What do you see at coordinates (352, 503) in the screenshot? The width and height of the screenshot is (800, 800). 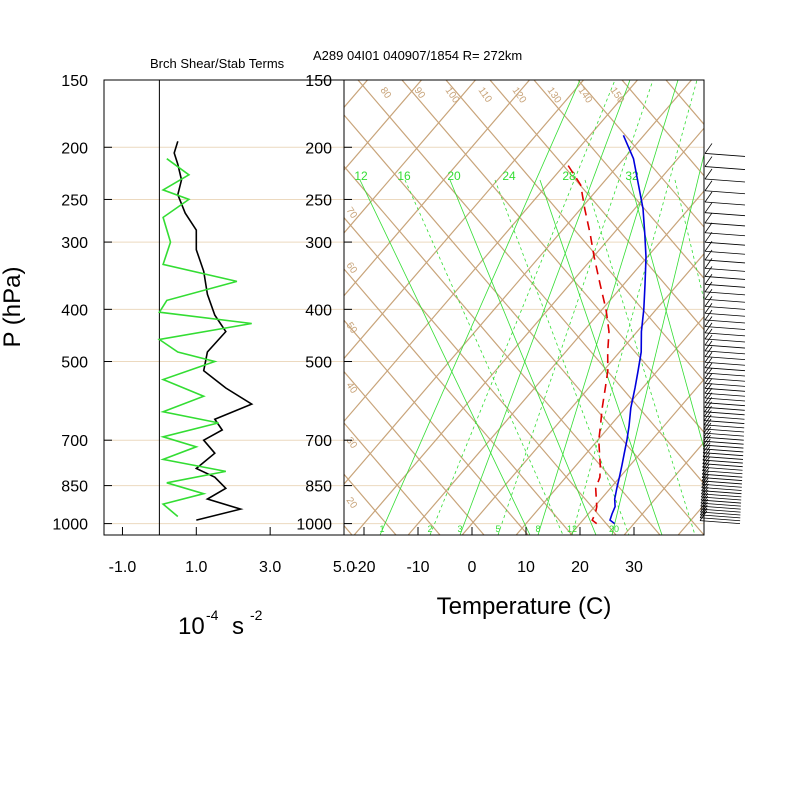 I see `adiabat-label: 20` at bounding box center [352, 503].